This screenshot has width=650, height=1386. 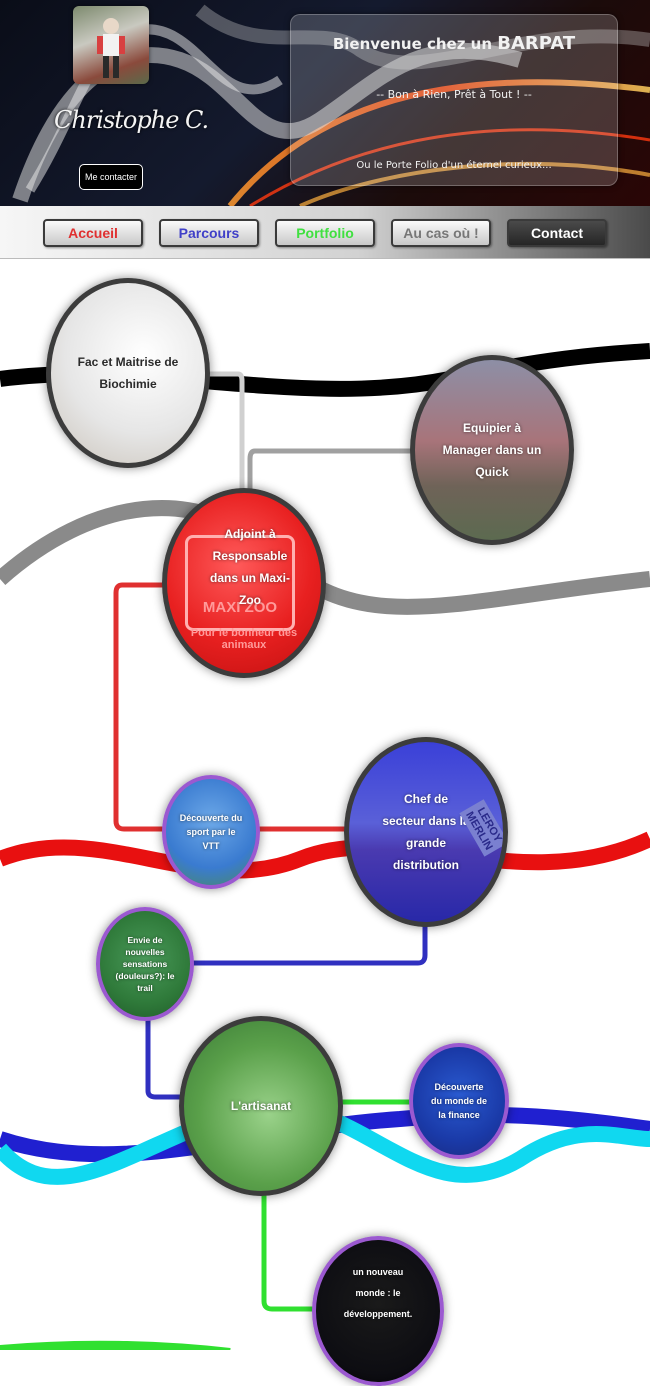 I want to click on node-biochimie: Fac et Maitrise de Biochimie, so click(x=128, y=373).